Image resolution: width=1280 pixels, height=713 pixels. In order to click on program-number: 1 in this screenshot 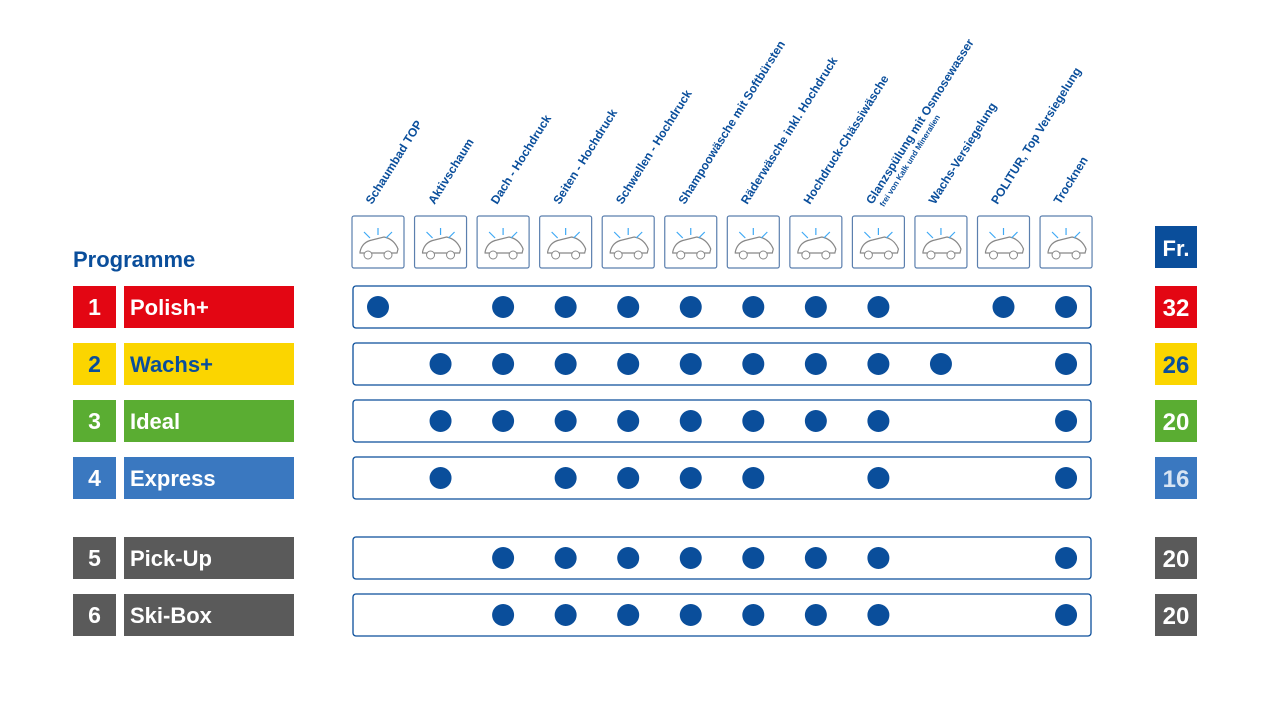, I will do `click(94, 307)`.